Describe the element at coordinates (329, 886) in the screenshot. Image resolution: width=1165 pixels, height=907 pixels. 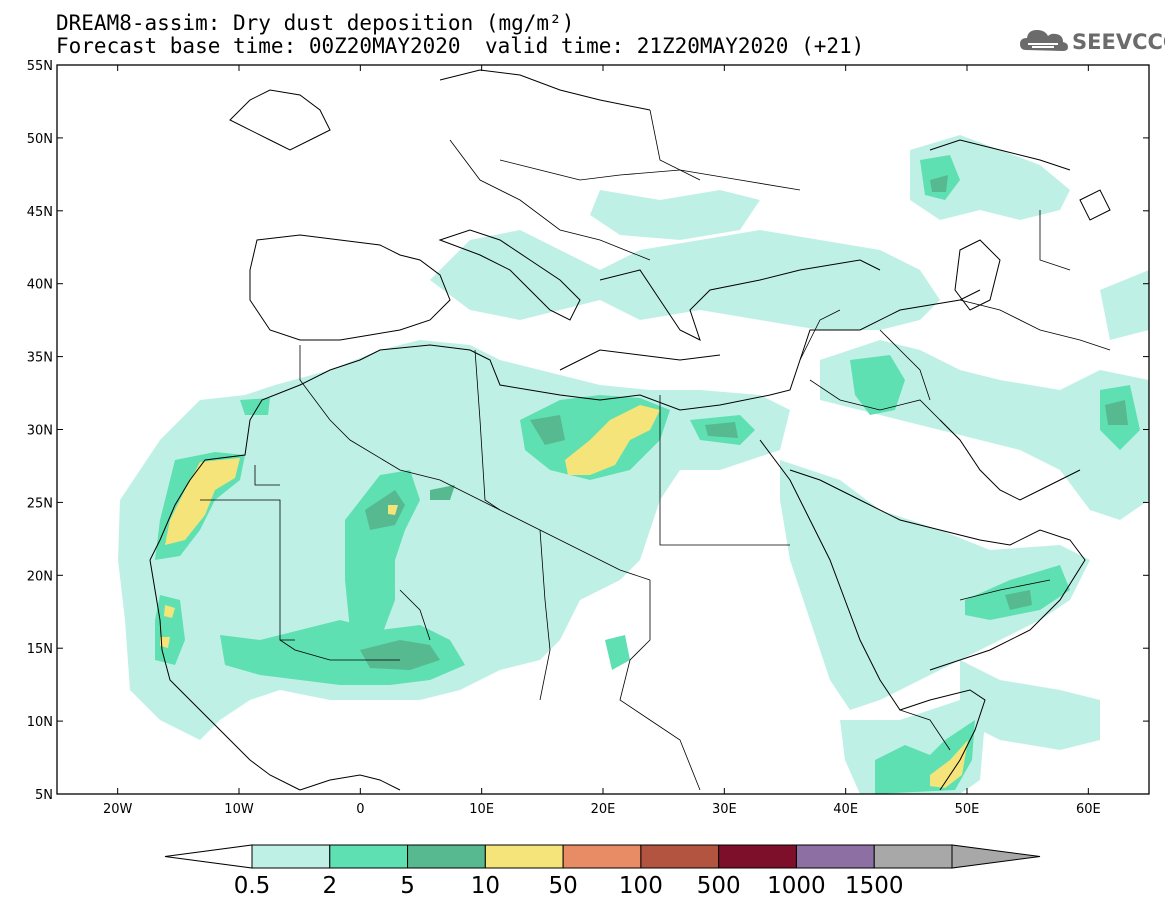
I see `colorbar-label: 2` at that location.